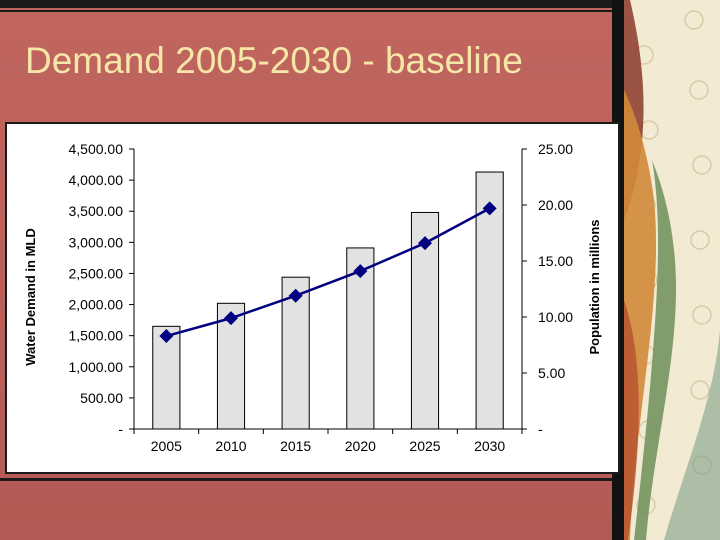 This screenshot has height=540, width=720. Describe the element at coordinates (230, 446) in the screenshot. I see `x-tick-label: 2010` at that location.